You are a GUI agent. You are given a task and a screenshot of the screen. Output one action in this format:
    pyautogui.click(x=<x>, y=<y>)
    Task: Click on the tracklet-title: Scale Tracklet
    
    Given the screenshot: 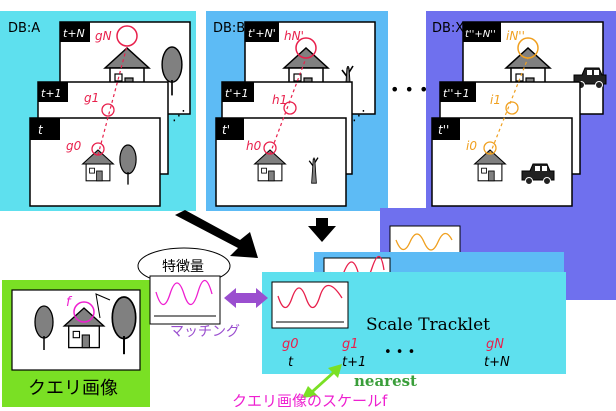 What is the action you would take?
    pyautogui.click(x=428, y=325)
    